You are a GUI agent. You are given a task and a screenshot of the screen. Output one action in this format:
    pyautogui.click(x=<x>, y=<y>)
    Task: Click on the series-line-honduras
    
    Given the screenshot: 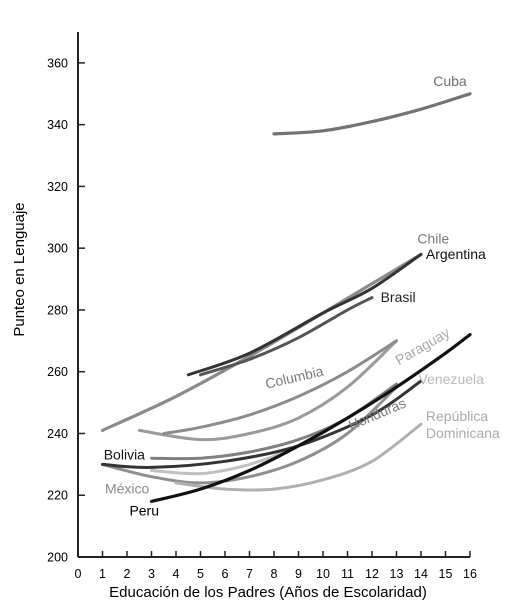 What is the action you would take?
    pyautogui.click(x=249, y=435)
    